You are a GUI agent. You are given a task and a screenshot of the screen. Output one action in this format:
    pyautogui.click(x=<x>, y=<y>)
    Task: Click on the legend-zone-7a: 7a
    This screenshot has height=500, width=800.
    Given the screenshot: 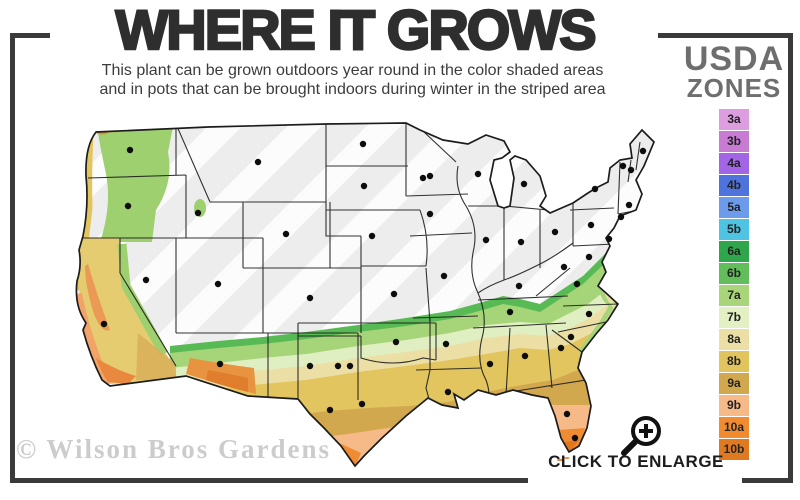 What is the action you would take?
    pyautogui.click(x=734, y=295)
    